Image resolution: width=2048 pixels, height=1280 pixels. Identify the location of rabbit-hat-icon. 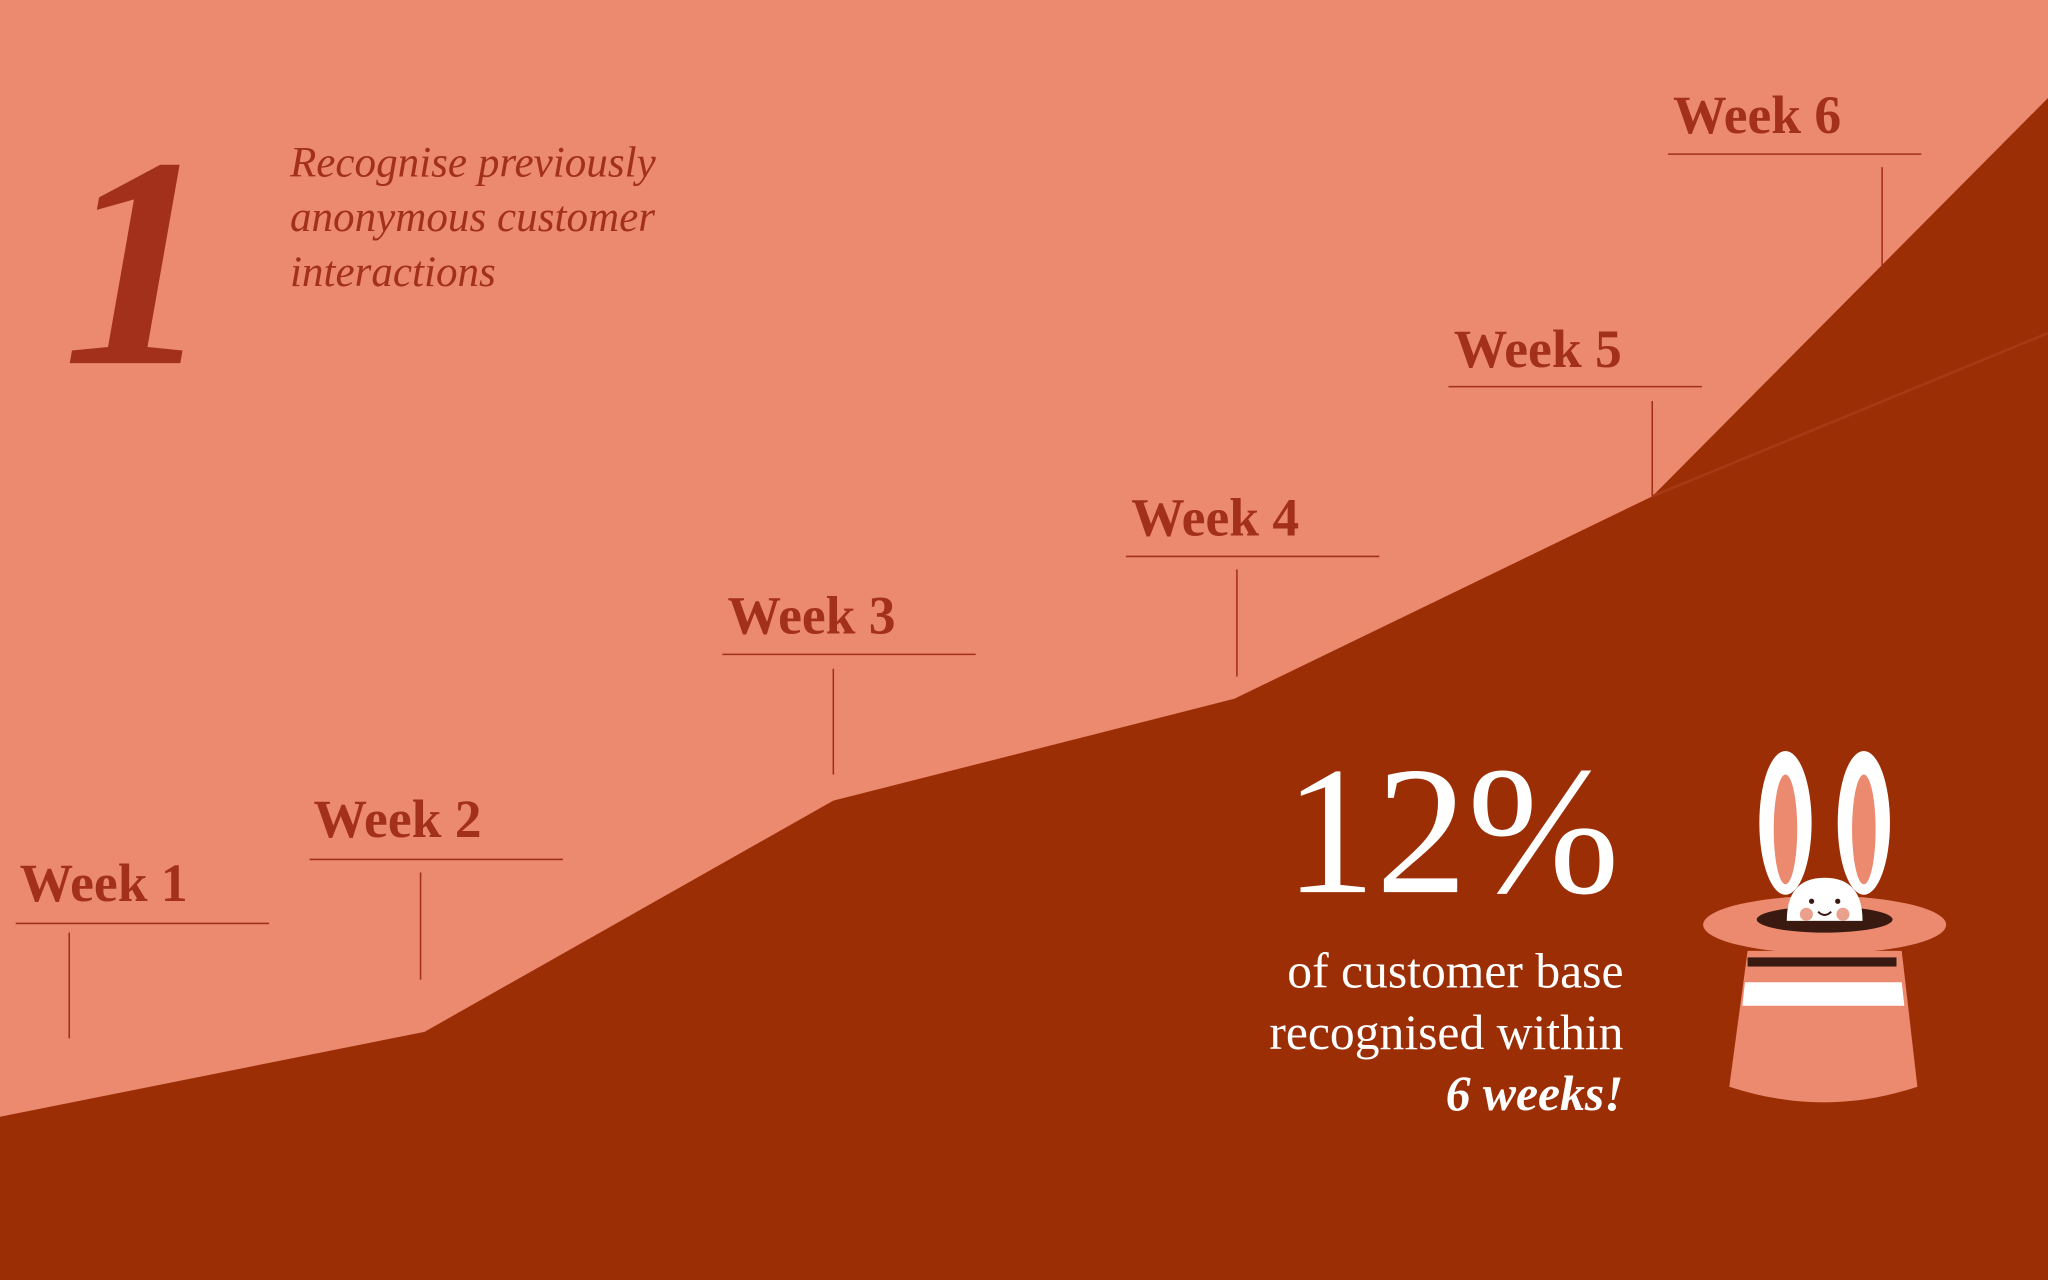
(1825, 927).